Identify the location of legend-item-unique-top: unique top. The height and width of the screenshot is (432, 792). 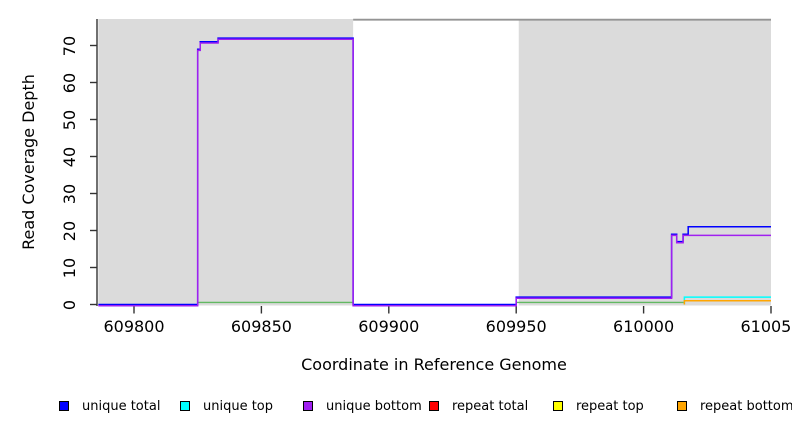
(226, 406).